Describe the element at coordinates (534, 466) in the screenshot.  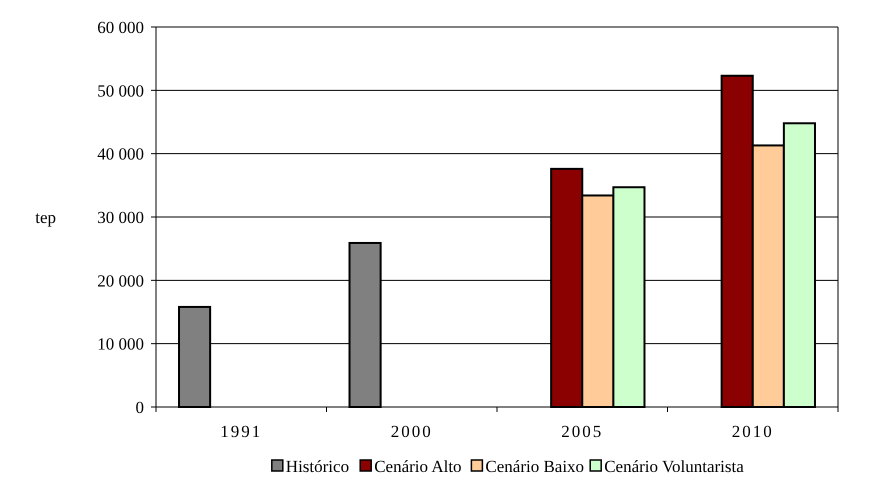
I see `legend-label: Cenário Baixo` at that location.